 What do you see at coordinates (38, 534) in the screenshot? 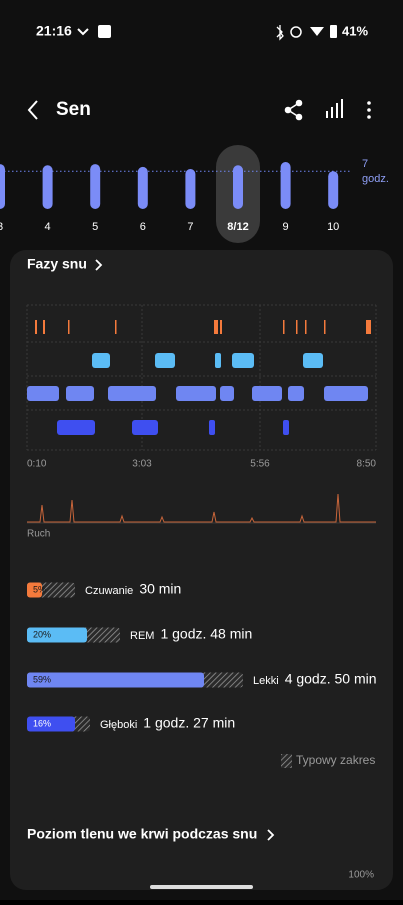
I see `movement-label: Ruch` at bounding box center [38, 534].